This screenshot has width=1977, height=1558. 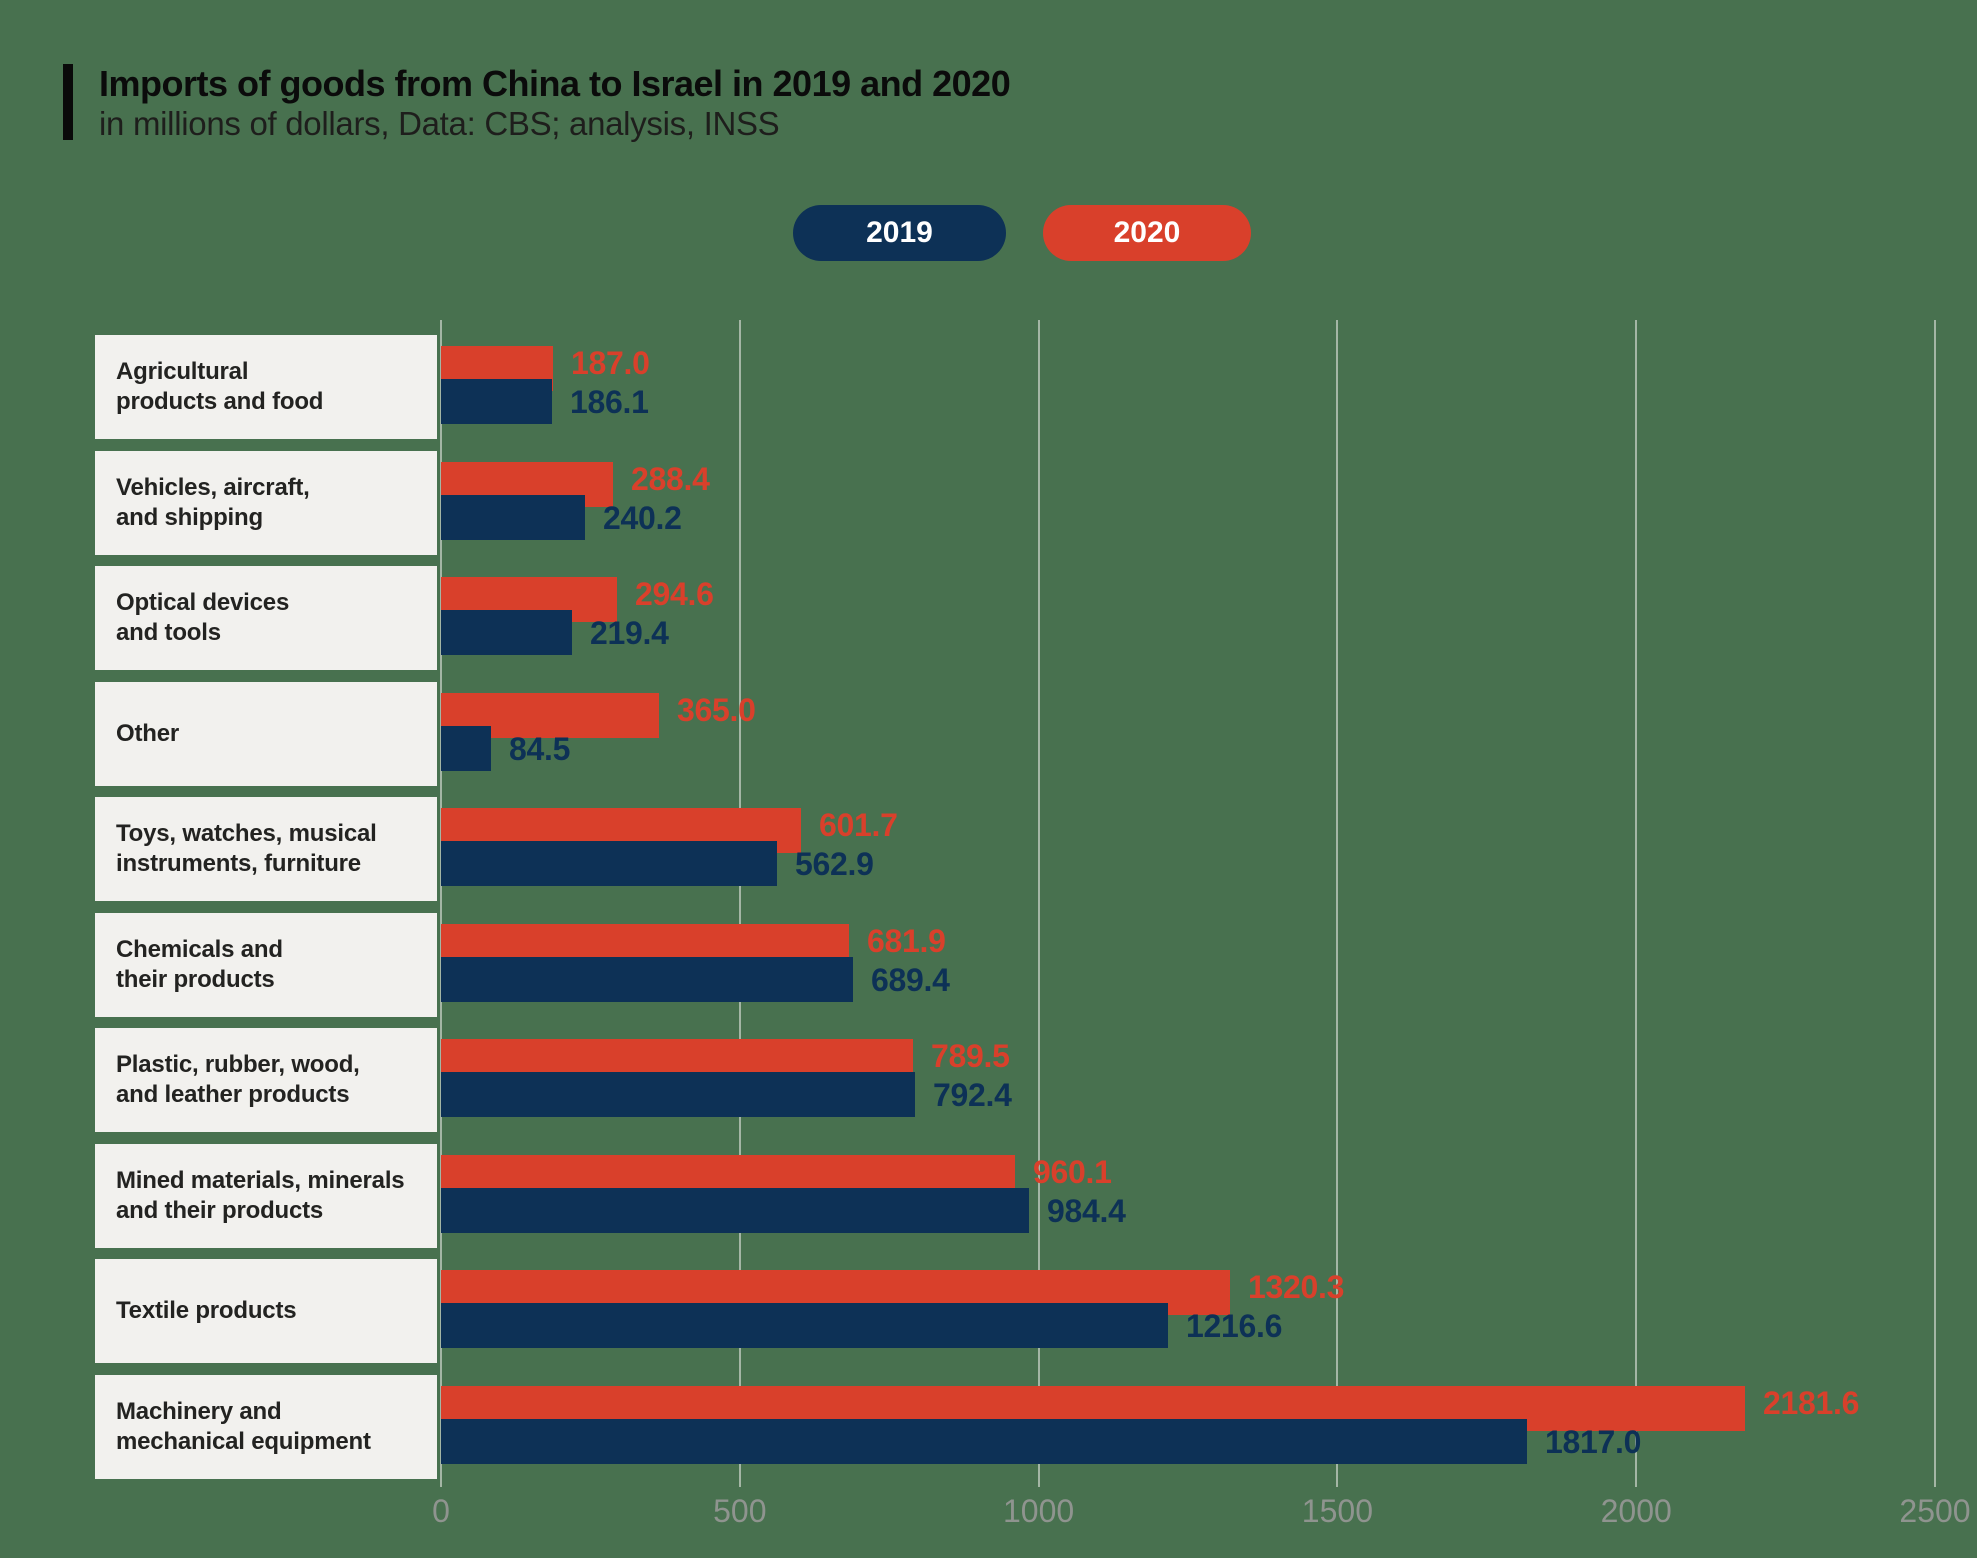 What do you see at coordinates (1337, 1511) in the screenshot?
I see `x-axis-tick-label: 1500` at bounding box center [1337, 1511].